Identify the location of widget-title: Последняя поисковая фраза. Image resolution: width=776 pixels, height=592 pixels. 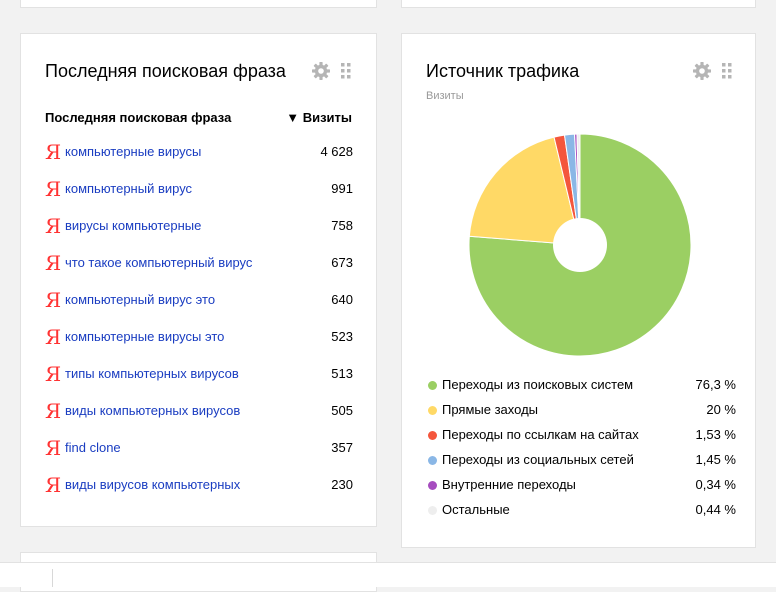
(165, 71).